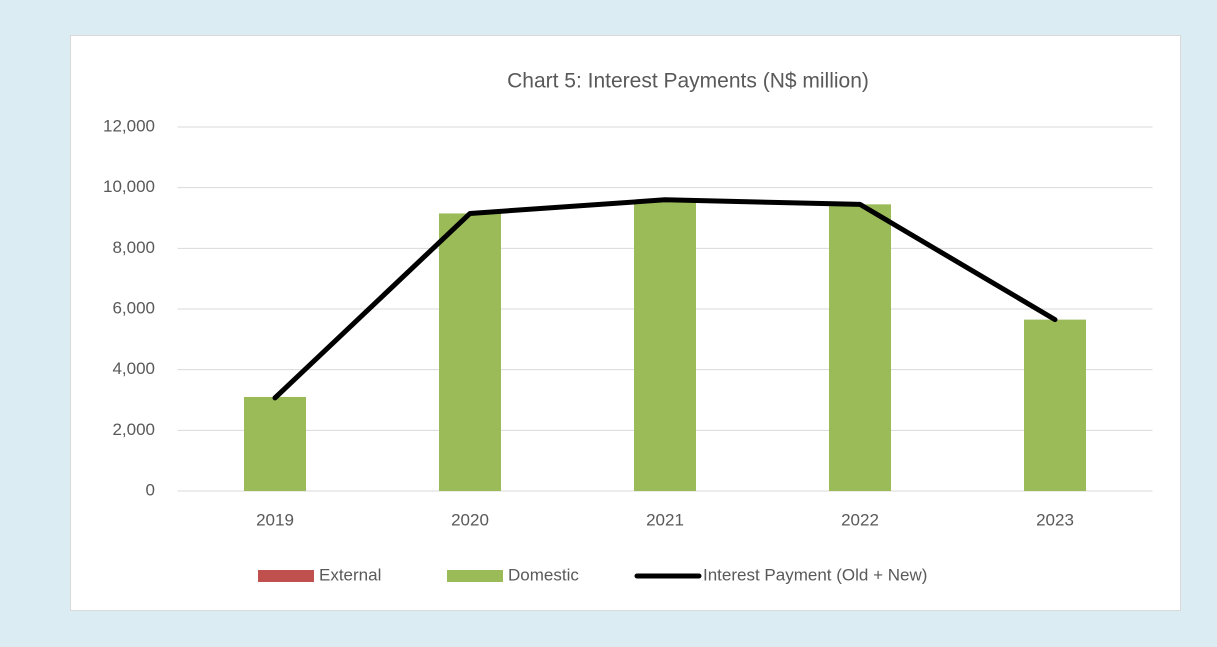 The width and height of the screenshot is (1217, 647). Describe the element at coordinates (350, 574) in the screenshot. I see `legend-label: External` at that location.